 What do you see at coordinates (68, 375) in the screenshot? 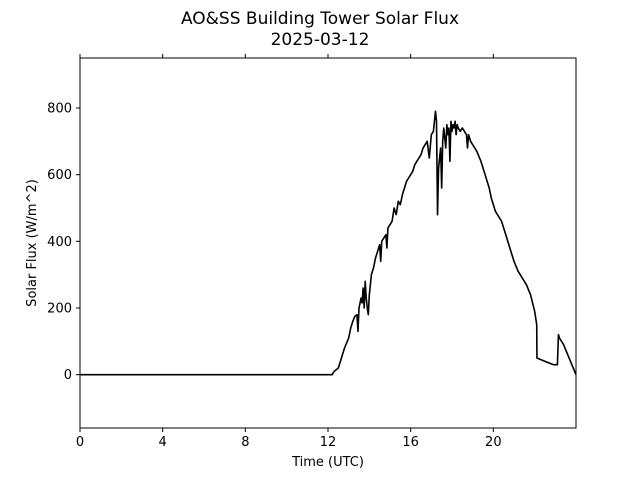
I see `y-tick-label: 0` at bounding box center [68, 375].